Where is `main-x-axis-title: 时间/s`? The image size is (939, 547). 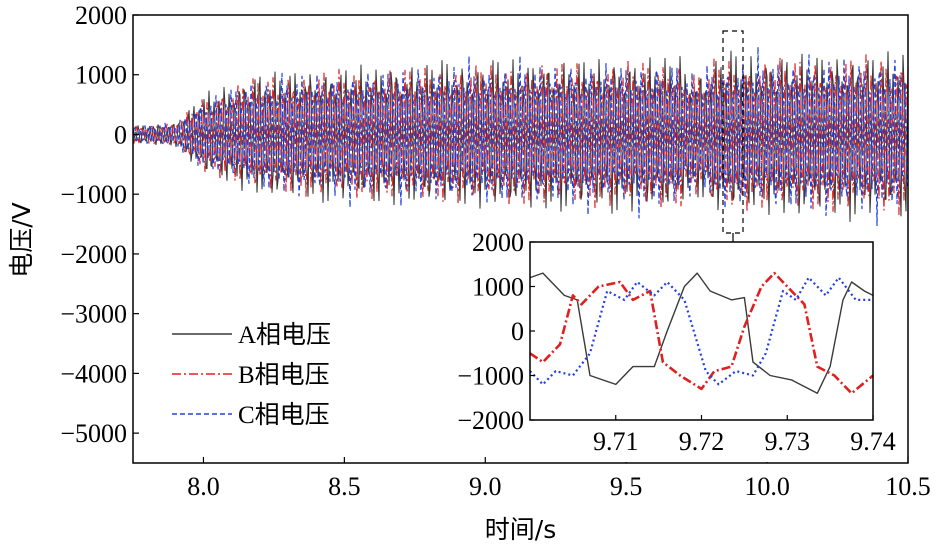
main-x-axis-title: 时间/s is located at coordinates (520, 529).